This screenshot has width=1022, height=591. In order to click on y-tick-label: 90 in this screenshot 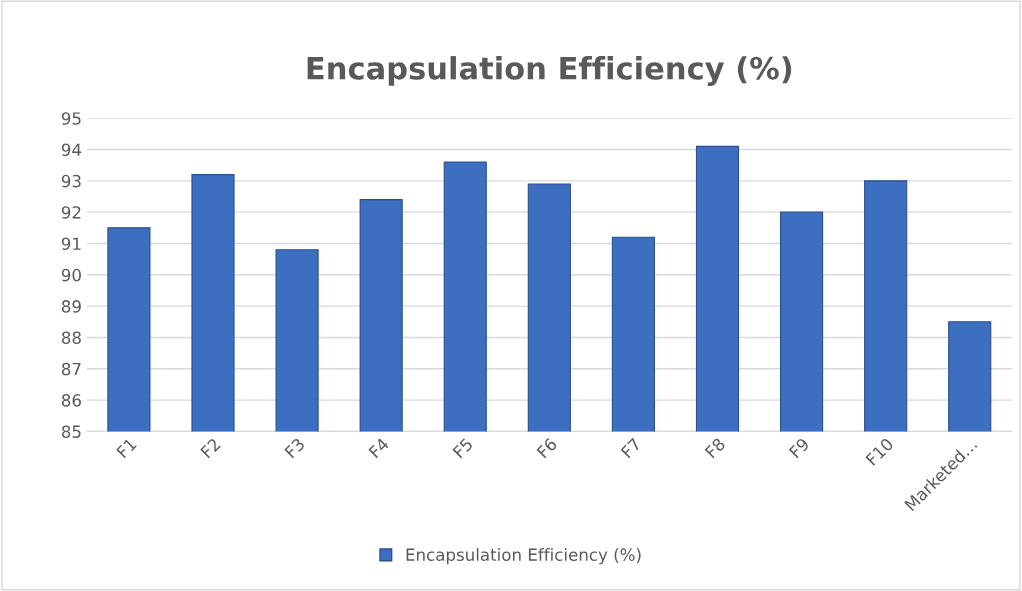, I will do `click(71, 275)`.